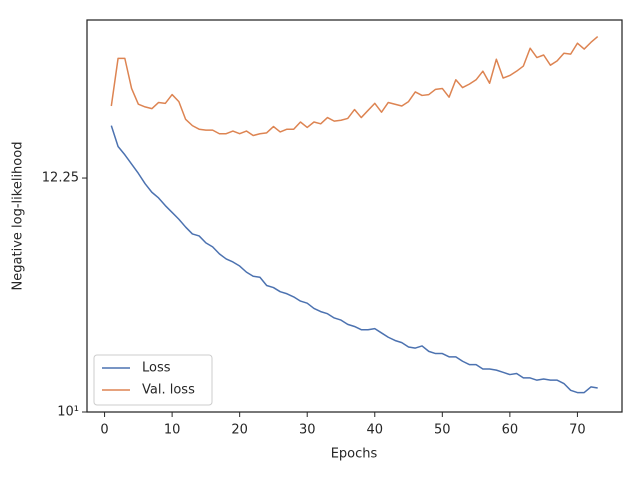 The image size is (640, 484). What do you see at coordinates (168, 390) in the screenshot?
I see `legend-label: Val. loss` at bounding box center [168, 390].